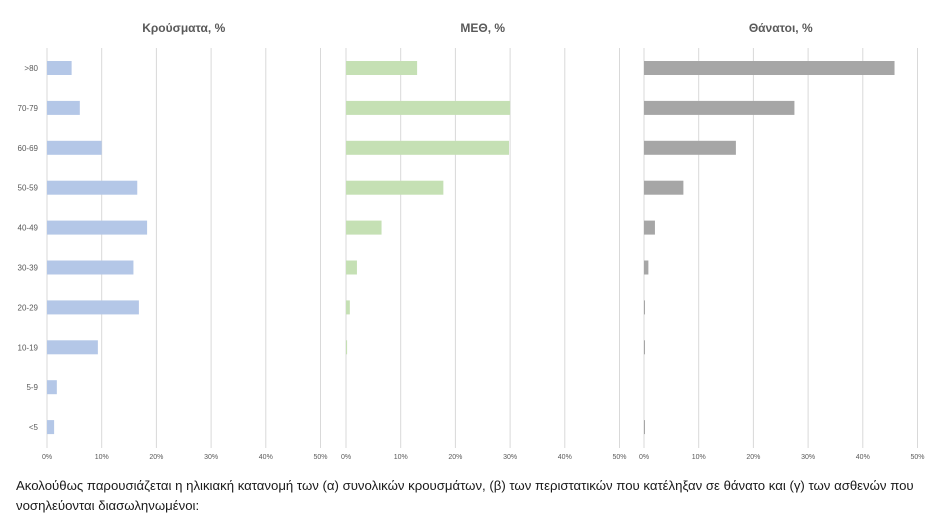 The width and height of the screenshot is (930, 522). Describe the element at coordinates (781, 28) in the screenshot. I see `panel-title: Θάνατοι, %` at that location.